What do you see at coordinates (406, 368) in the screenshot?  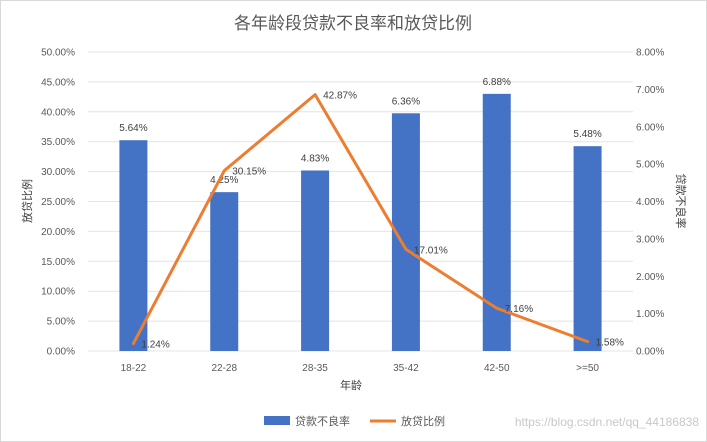 I see `x-tick-label: 35-42` at bounding box center [406, 368].